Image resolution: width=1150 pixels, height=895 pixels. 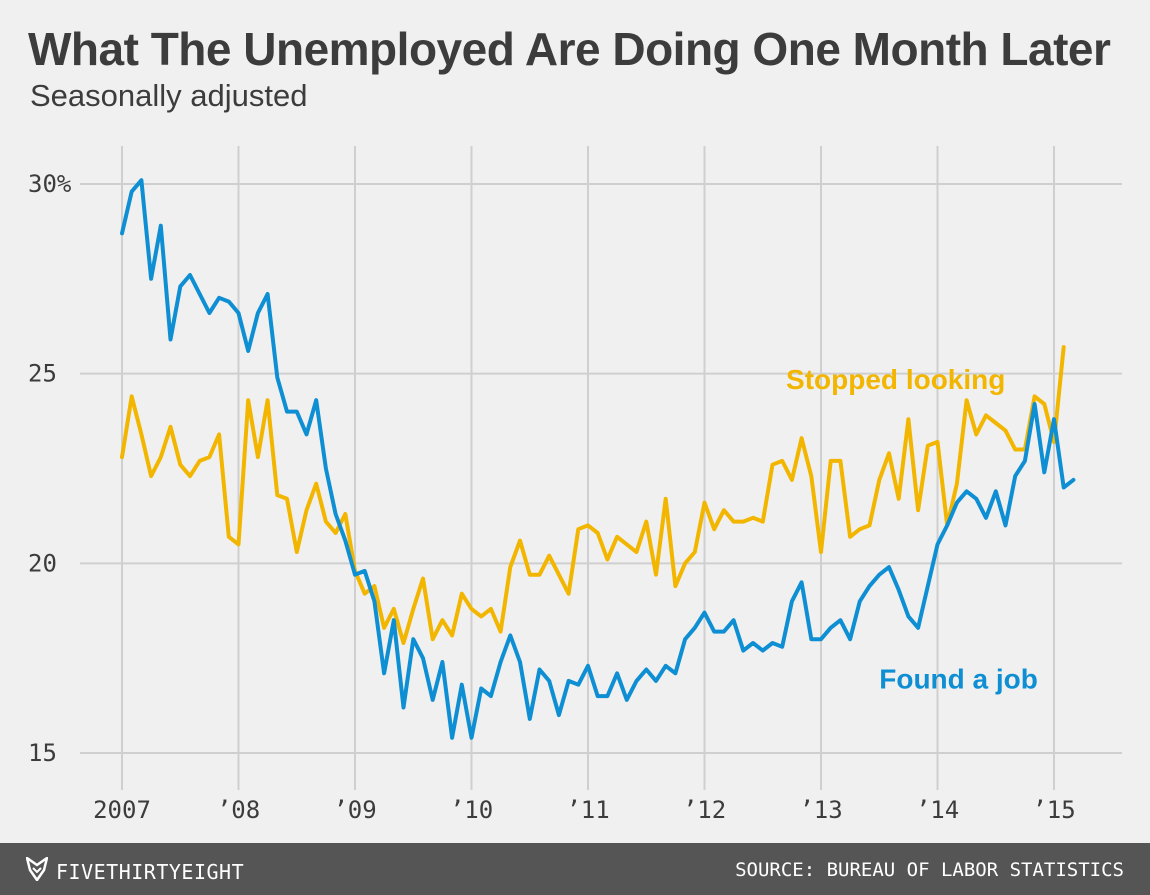 I want to click on fox-icon, so click(x=37, y=871).